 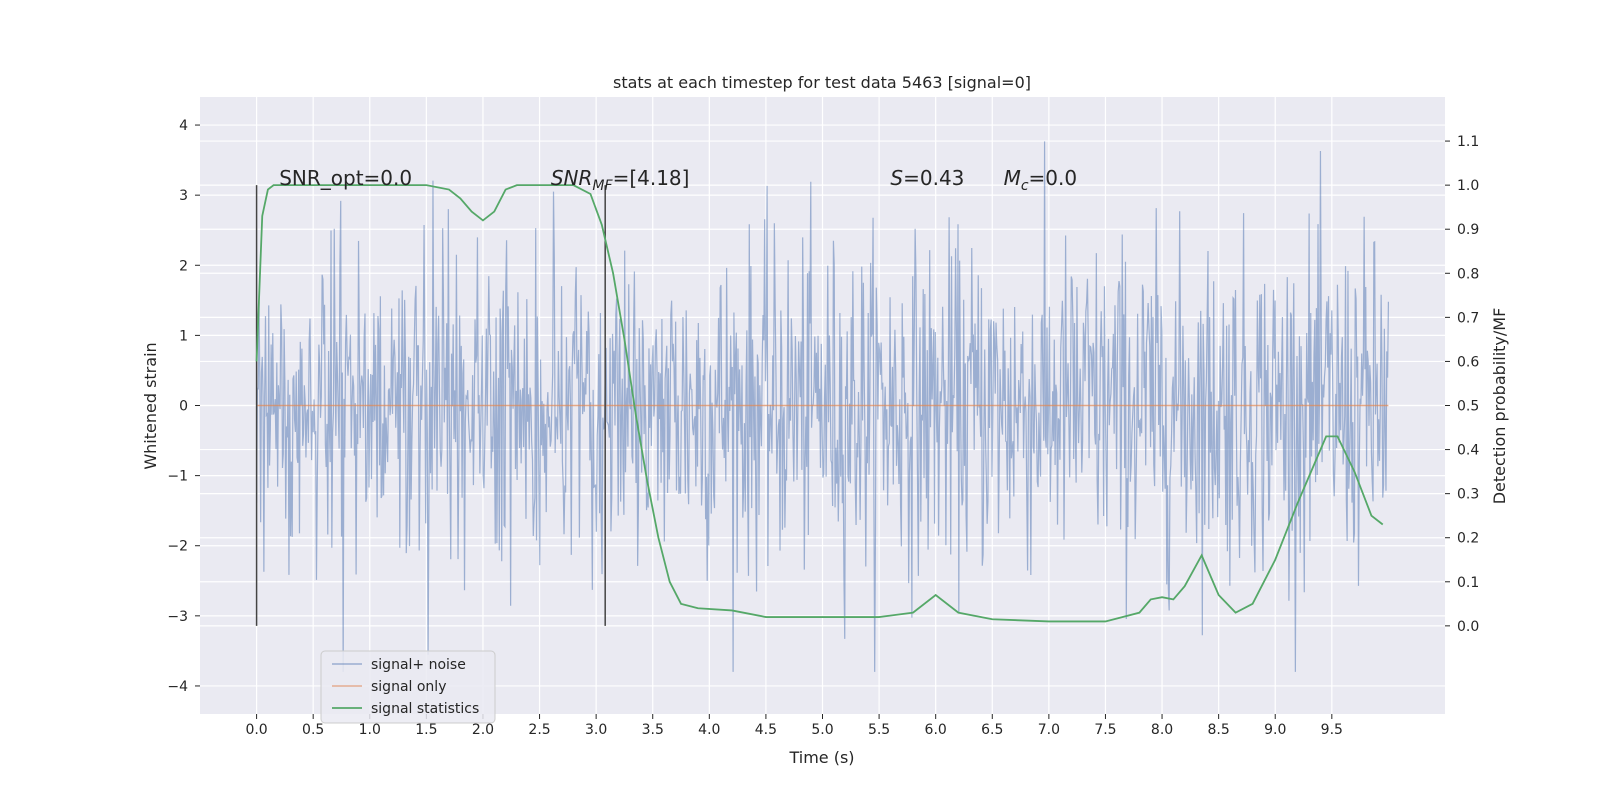 What do you see at coordinates (1105, 730) in the screenshot?
I see `x-tick-label: 7.5` at bounding box center [1105, 730].